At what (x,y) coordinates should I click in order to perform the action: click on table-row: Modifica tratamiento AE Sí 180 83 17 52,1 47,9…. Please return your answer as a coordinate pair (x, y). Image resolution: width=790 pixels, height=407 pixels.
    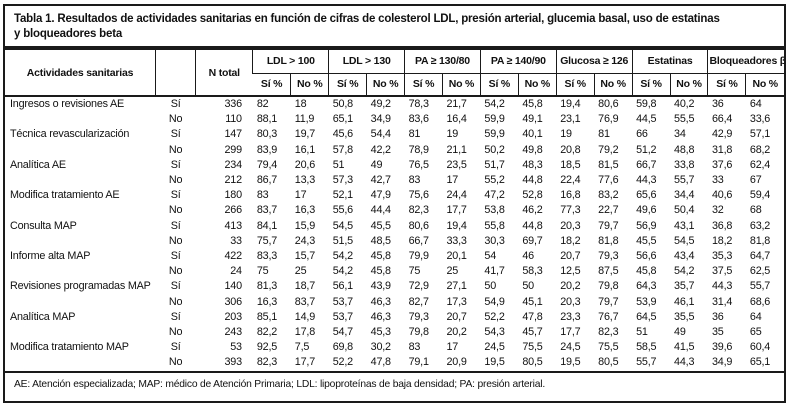
    Looking at the image, I should click on (394, 195).